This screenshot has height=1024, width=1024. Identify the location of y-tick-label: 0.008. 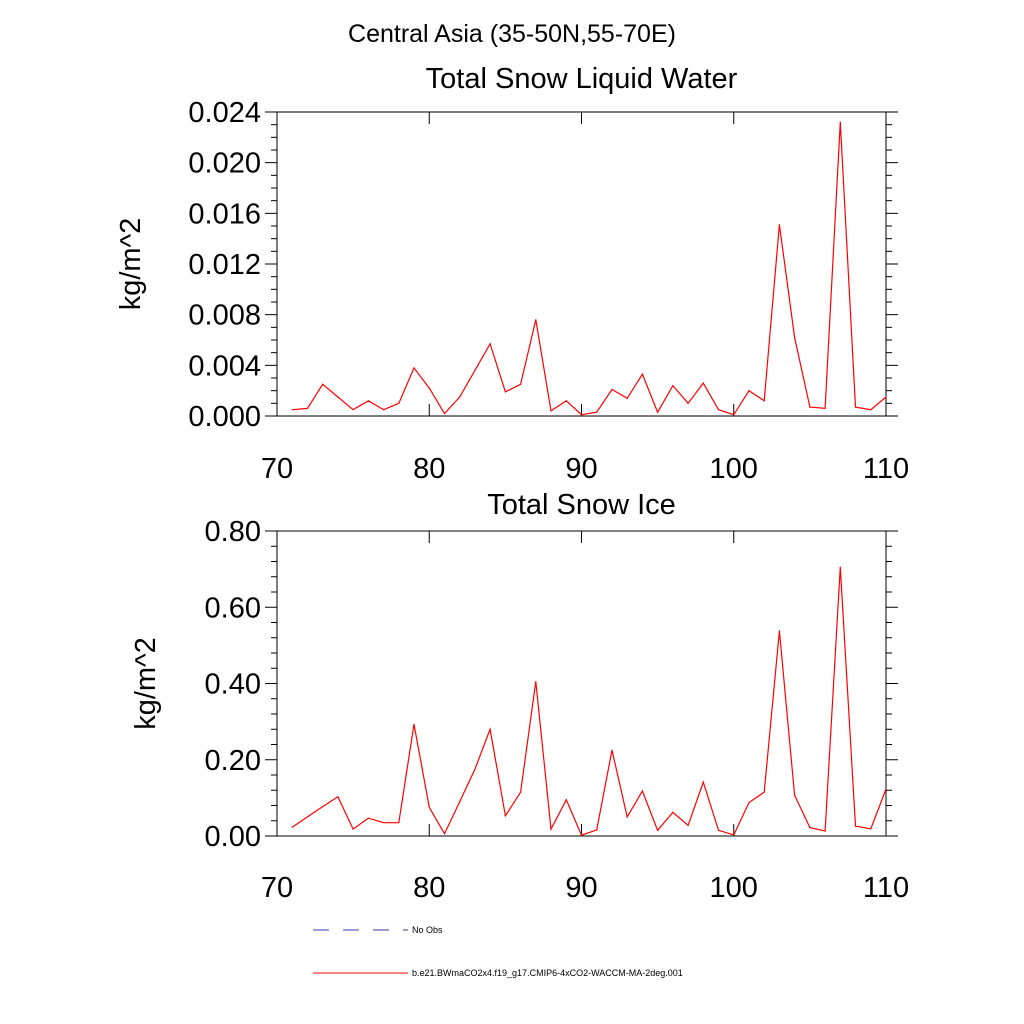
(224, 316).